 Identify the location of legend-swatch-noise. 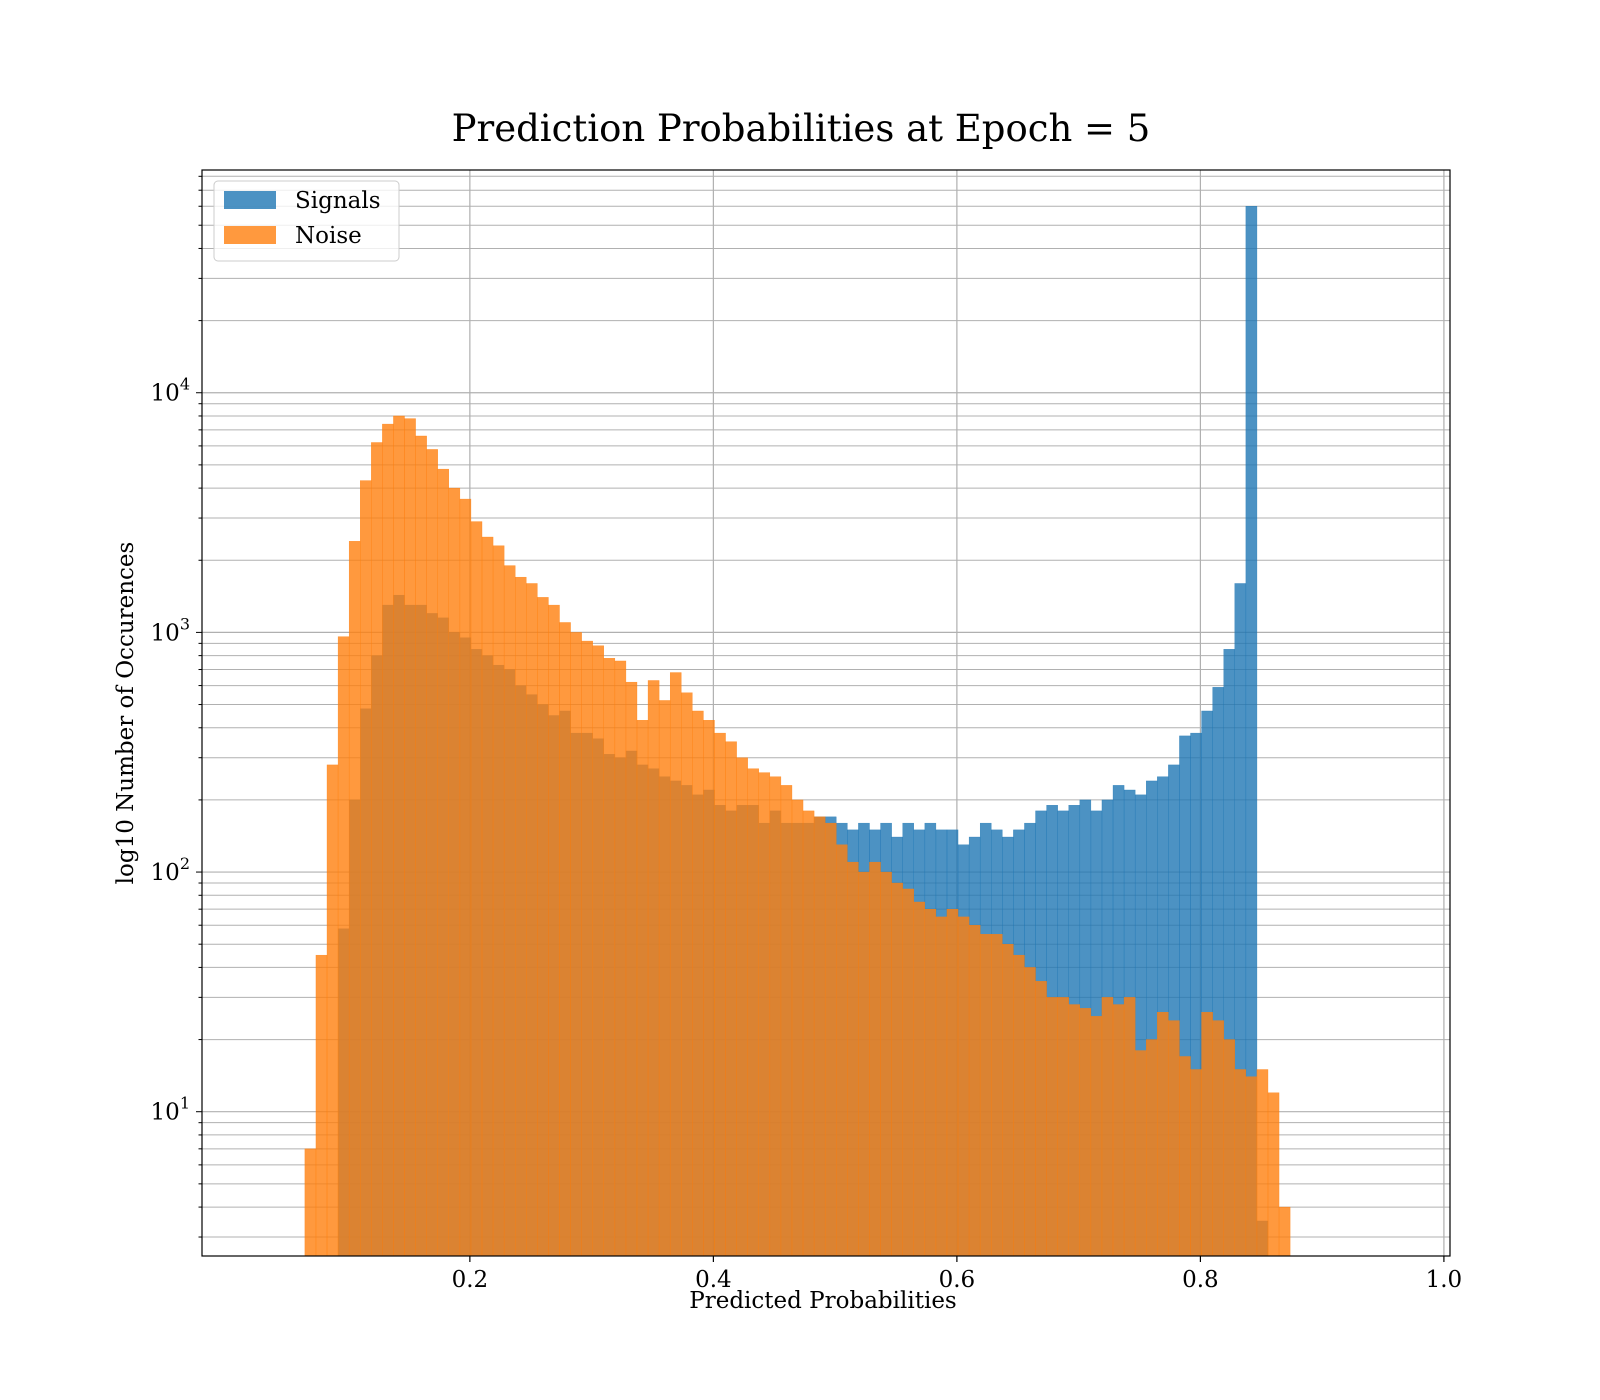
(250, 235).